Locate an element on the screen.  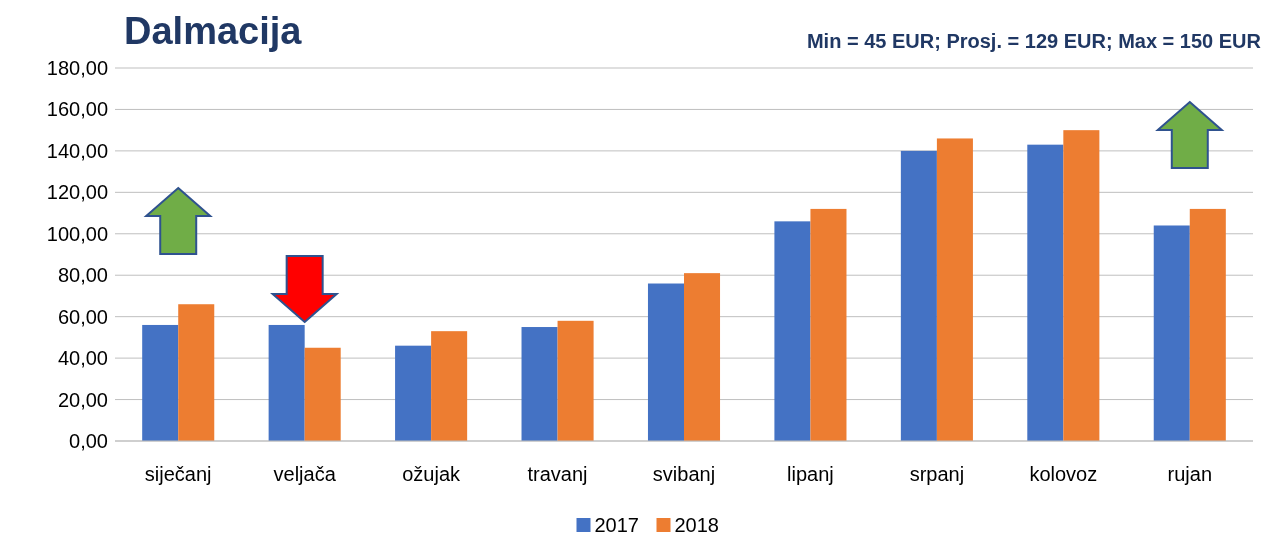
x-tick-label: siječanj is located at coordinates (178, 474).